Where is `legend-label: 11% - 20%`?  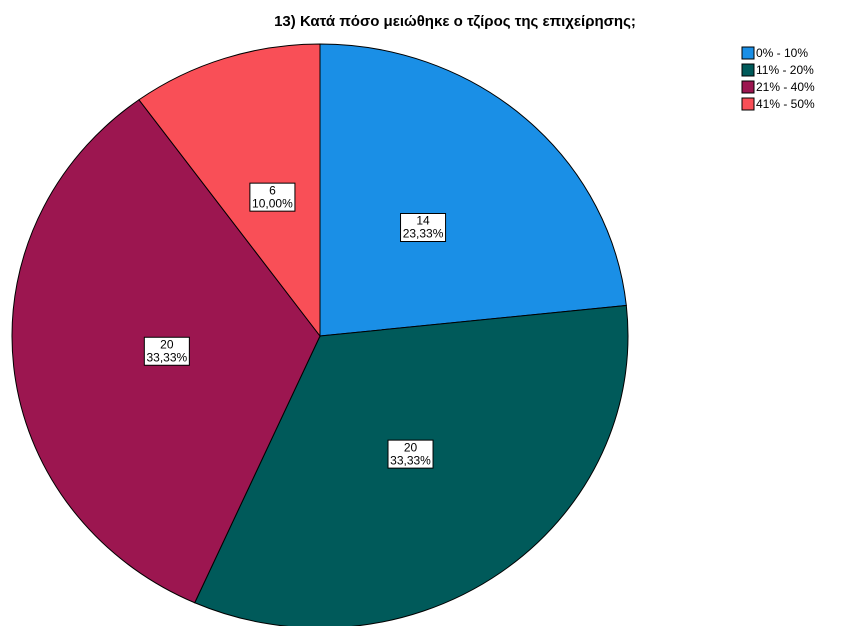 legend-label: 11% - 20% is located at coordinates (785, 70).